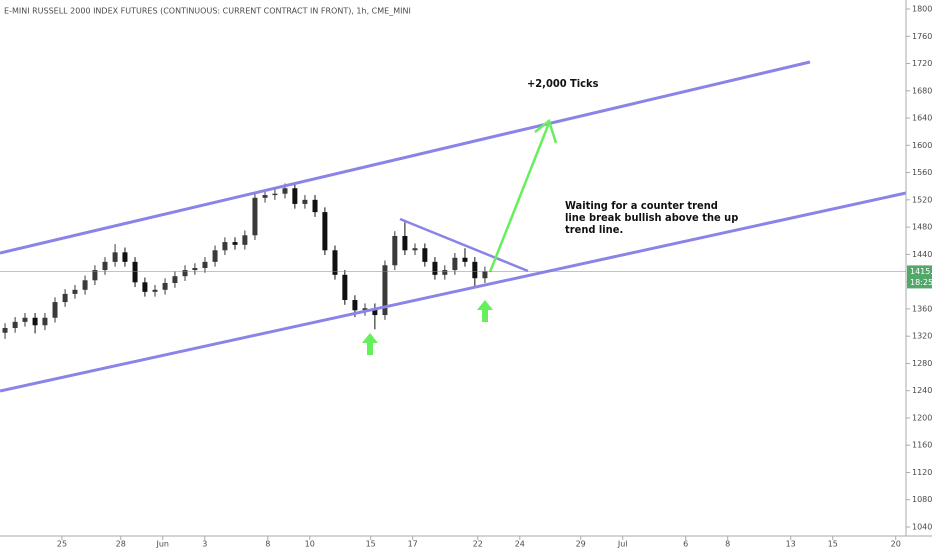 The height and width of the screenshot is (550, 932). What do you see at coordinates (922, 8) in the screenshot?
I see `y-tick-label: 1800.0` at bounding box center [922, 8].